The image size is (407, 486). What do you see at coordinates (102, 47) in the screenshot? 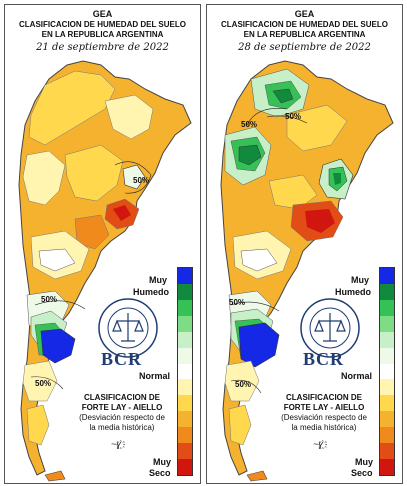
I see `map-date: 21 de septiembre de 2022` at bounding box center [102, 47].